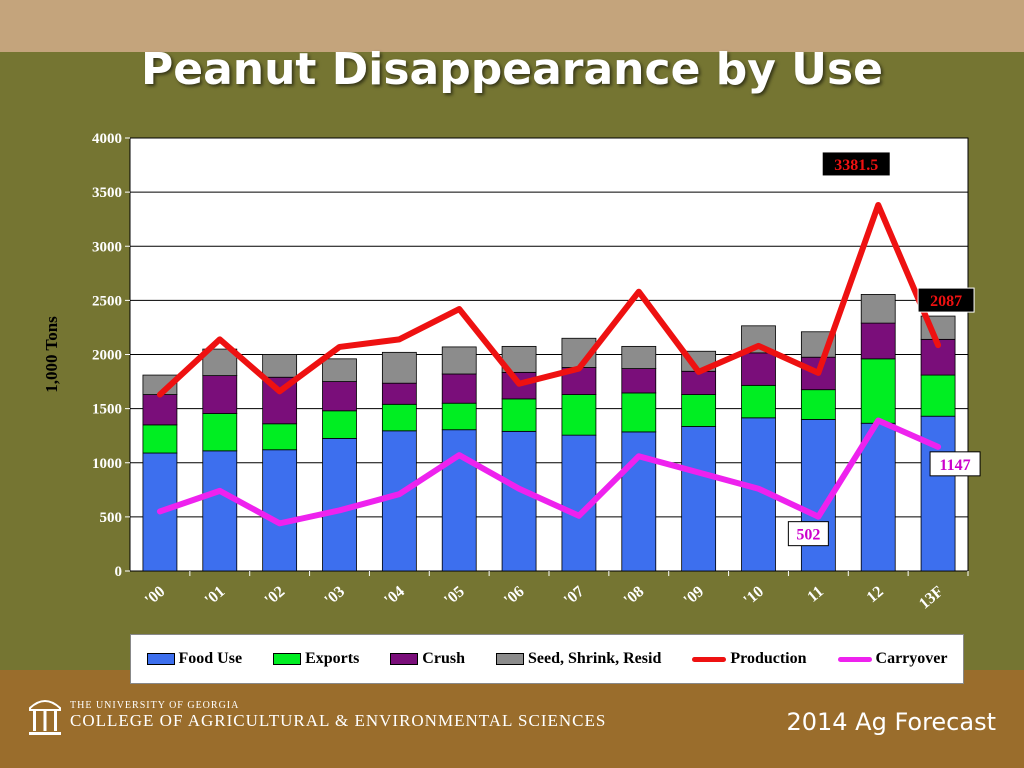 Image resolution: width=1024 pixels, height=768 pixels. What do you see at coordinates (768, 658) in the screenshot?
I see `legend-label-production: Production` at bounding box center [768, 658].